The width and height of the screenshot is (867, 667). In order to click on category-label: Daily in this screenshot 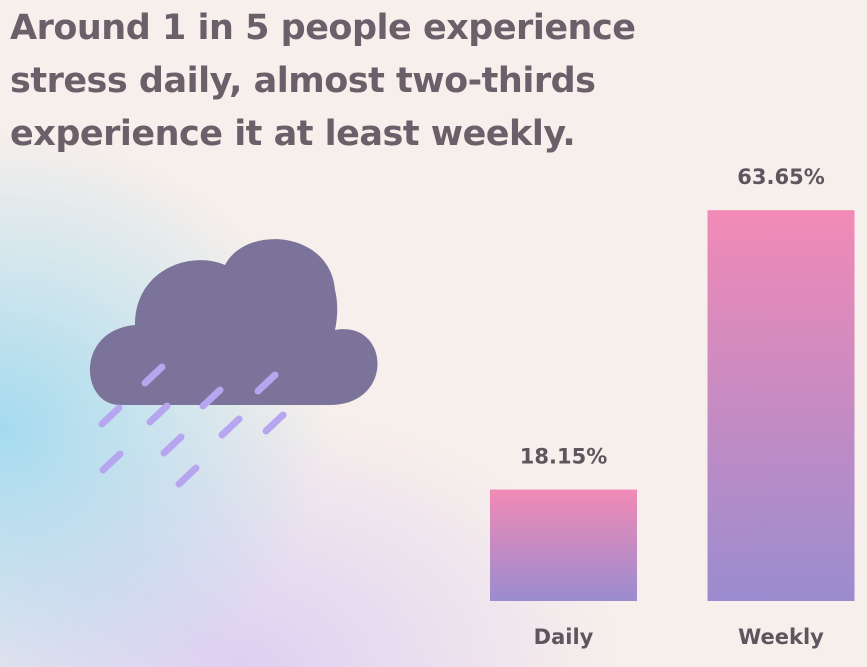, I will do `click(564, 637)`.